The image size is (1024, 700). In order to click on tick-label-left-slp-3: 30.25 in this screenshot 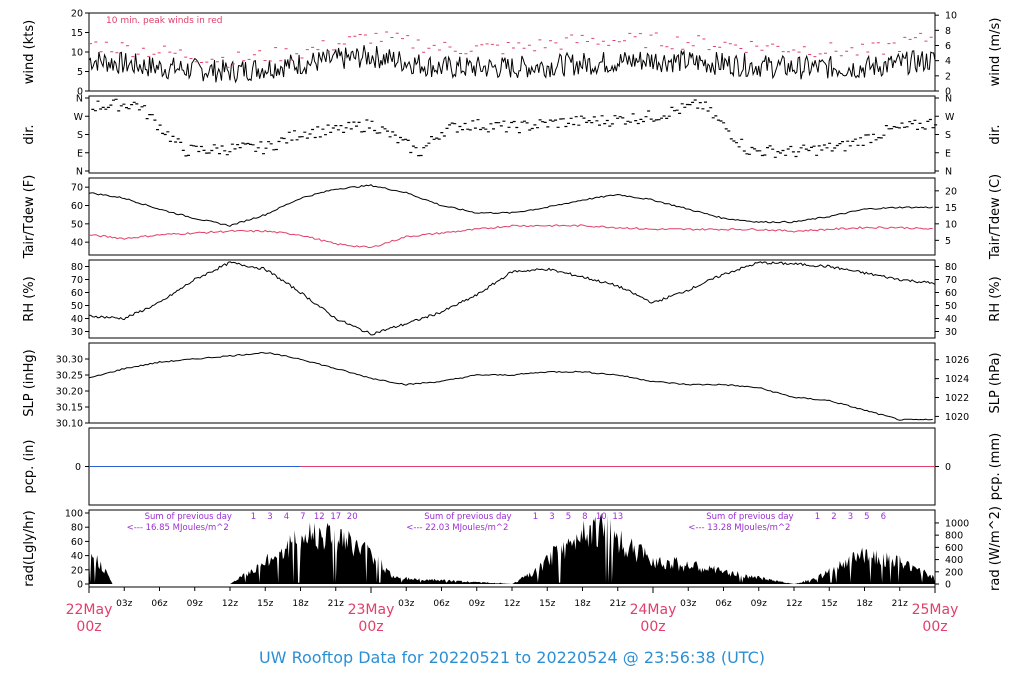, I will do `click(69, 376)`.